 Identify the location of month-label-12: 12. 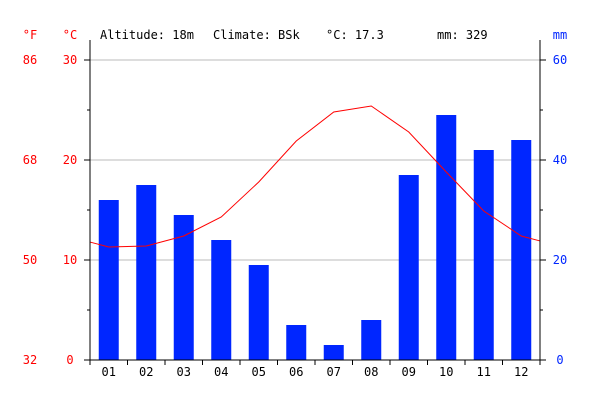
(521, 372).